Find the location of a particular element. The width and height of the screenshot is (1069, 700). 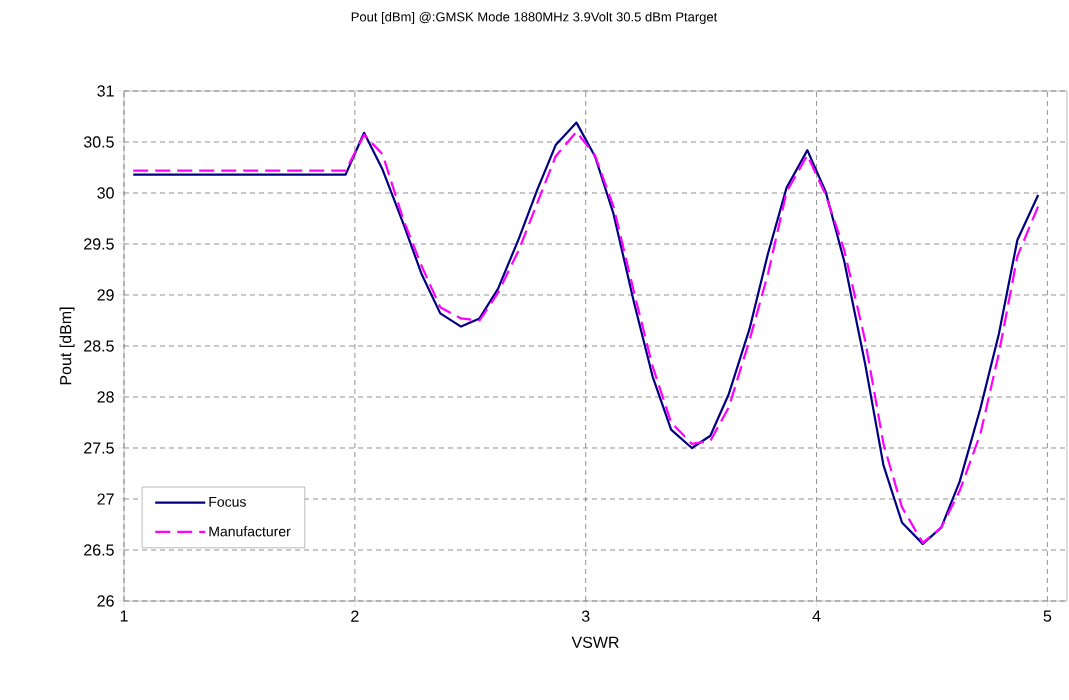

y-tick-label: 28 is located at coordinates (105, 397).